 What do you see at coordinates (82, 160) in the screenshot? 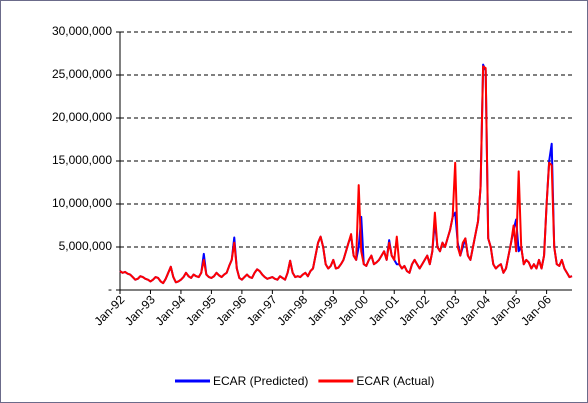
I see `y-tick-label: 15,000,000` at bounding box center [82, 160].